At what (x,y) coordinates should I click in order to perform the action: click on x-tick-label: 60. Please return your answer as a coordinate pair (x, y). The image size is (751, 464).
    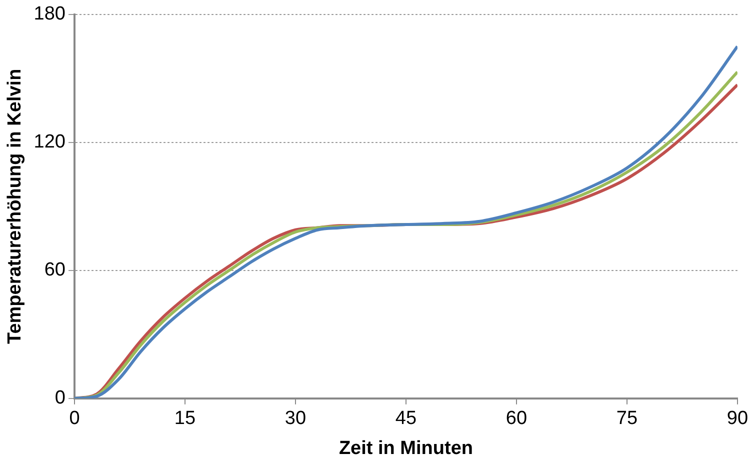
    Looking at the image, I should click on (517, 419).